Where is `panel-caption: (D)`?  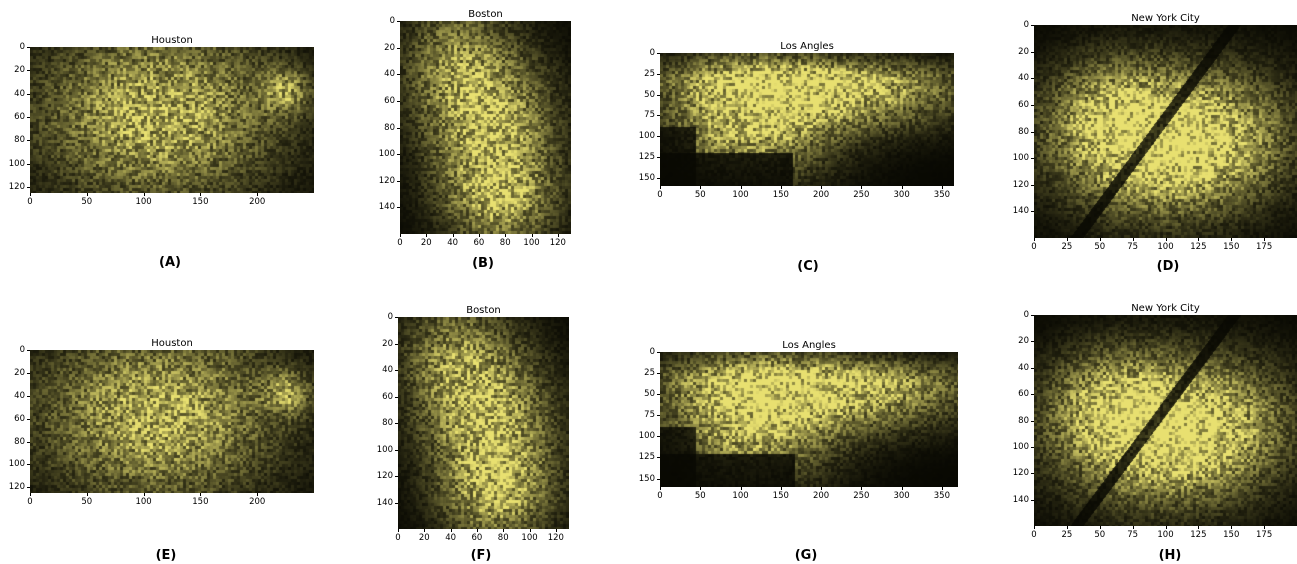 panel-caption: (D) is located at coordinates (1168, 266).